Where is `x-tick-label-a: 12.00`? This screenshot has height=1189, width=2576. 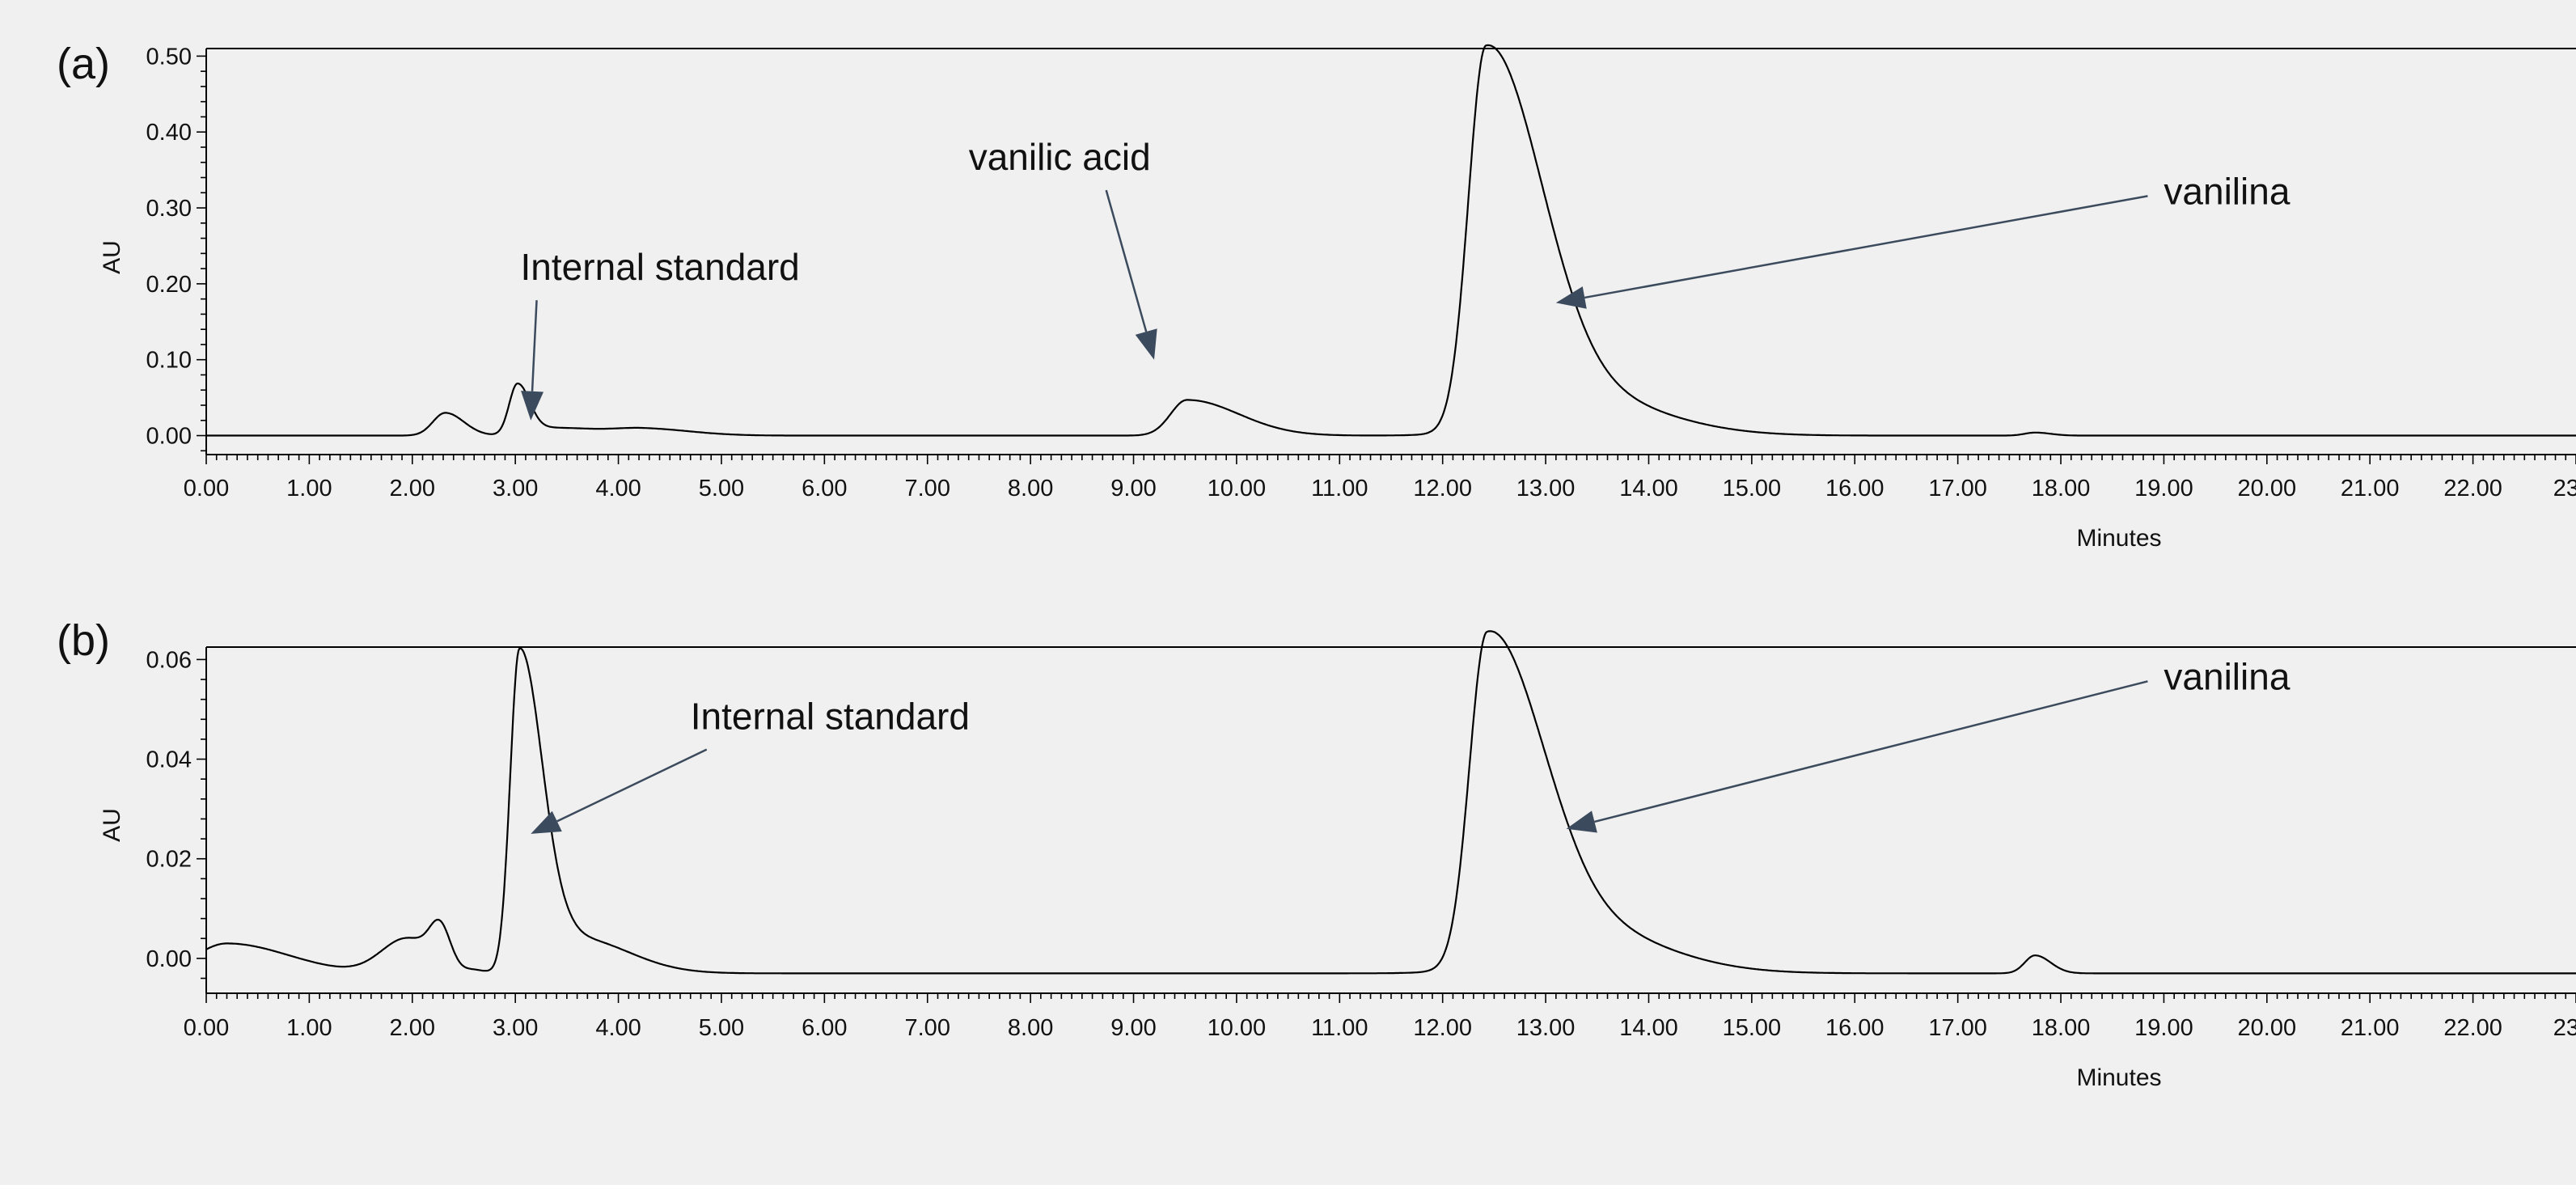 x-tick-label-a: 12.00 is located at coordinates (1443, 488).